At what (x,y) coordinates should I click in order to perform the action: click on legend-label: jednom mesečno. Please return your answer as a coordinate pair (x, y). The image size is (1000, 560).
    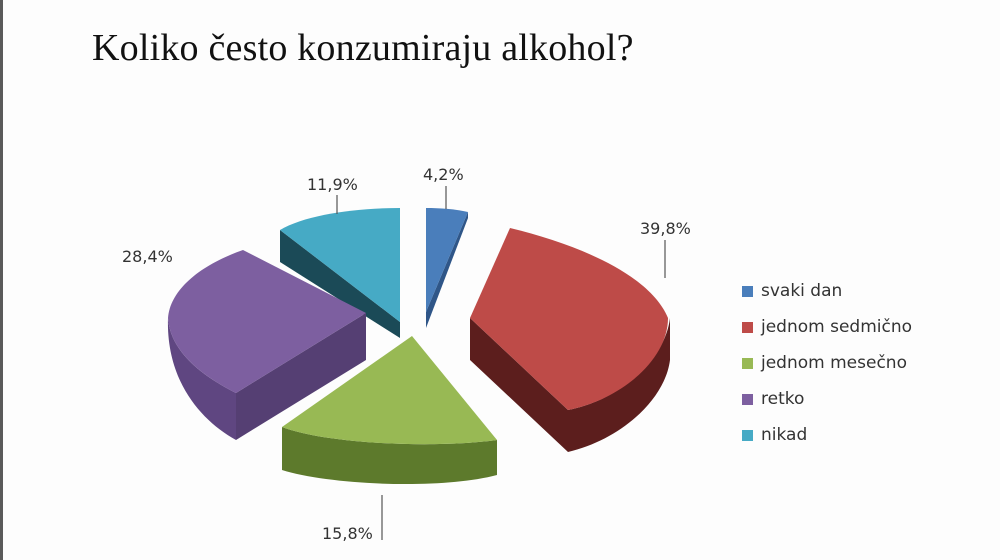
    Looking at the image, I should click on (834, 363).